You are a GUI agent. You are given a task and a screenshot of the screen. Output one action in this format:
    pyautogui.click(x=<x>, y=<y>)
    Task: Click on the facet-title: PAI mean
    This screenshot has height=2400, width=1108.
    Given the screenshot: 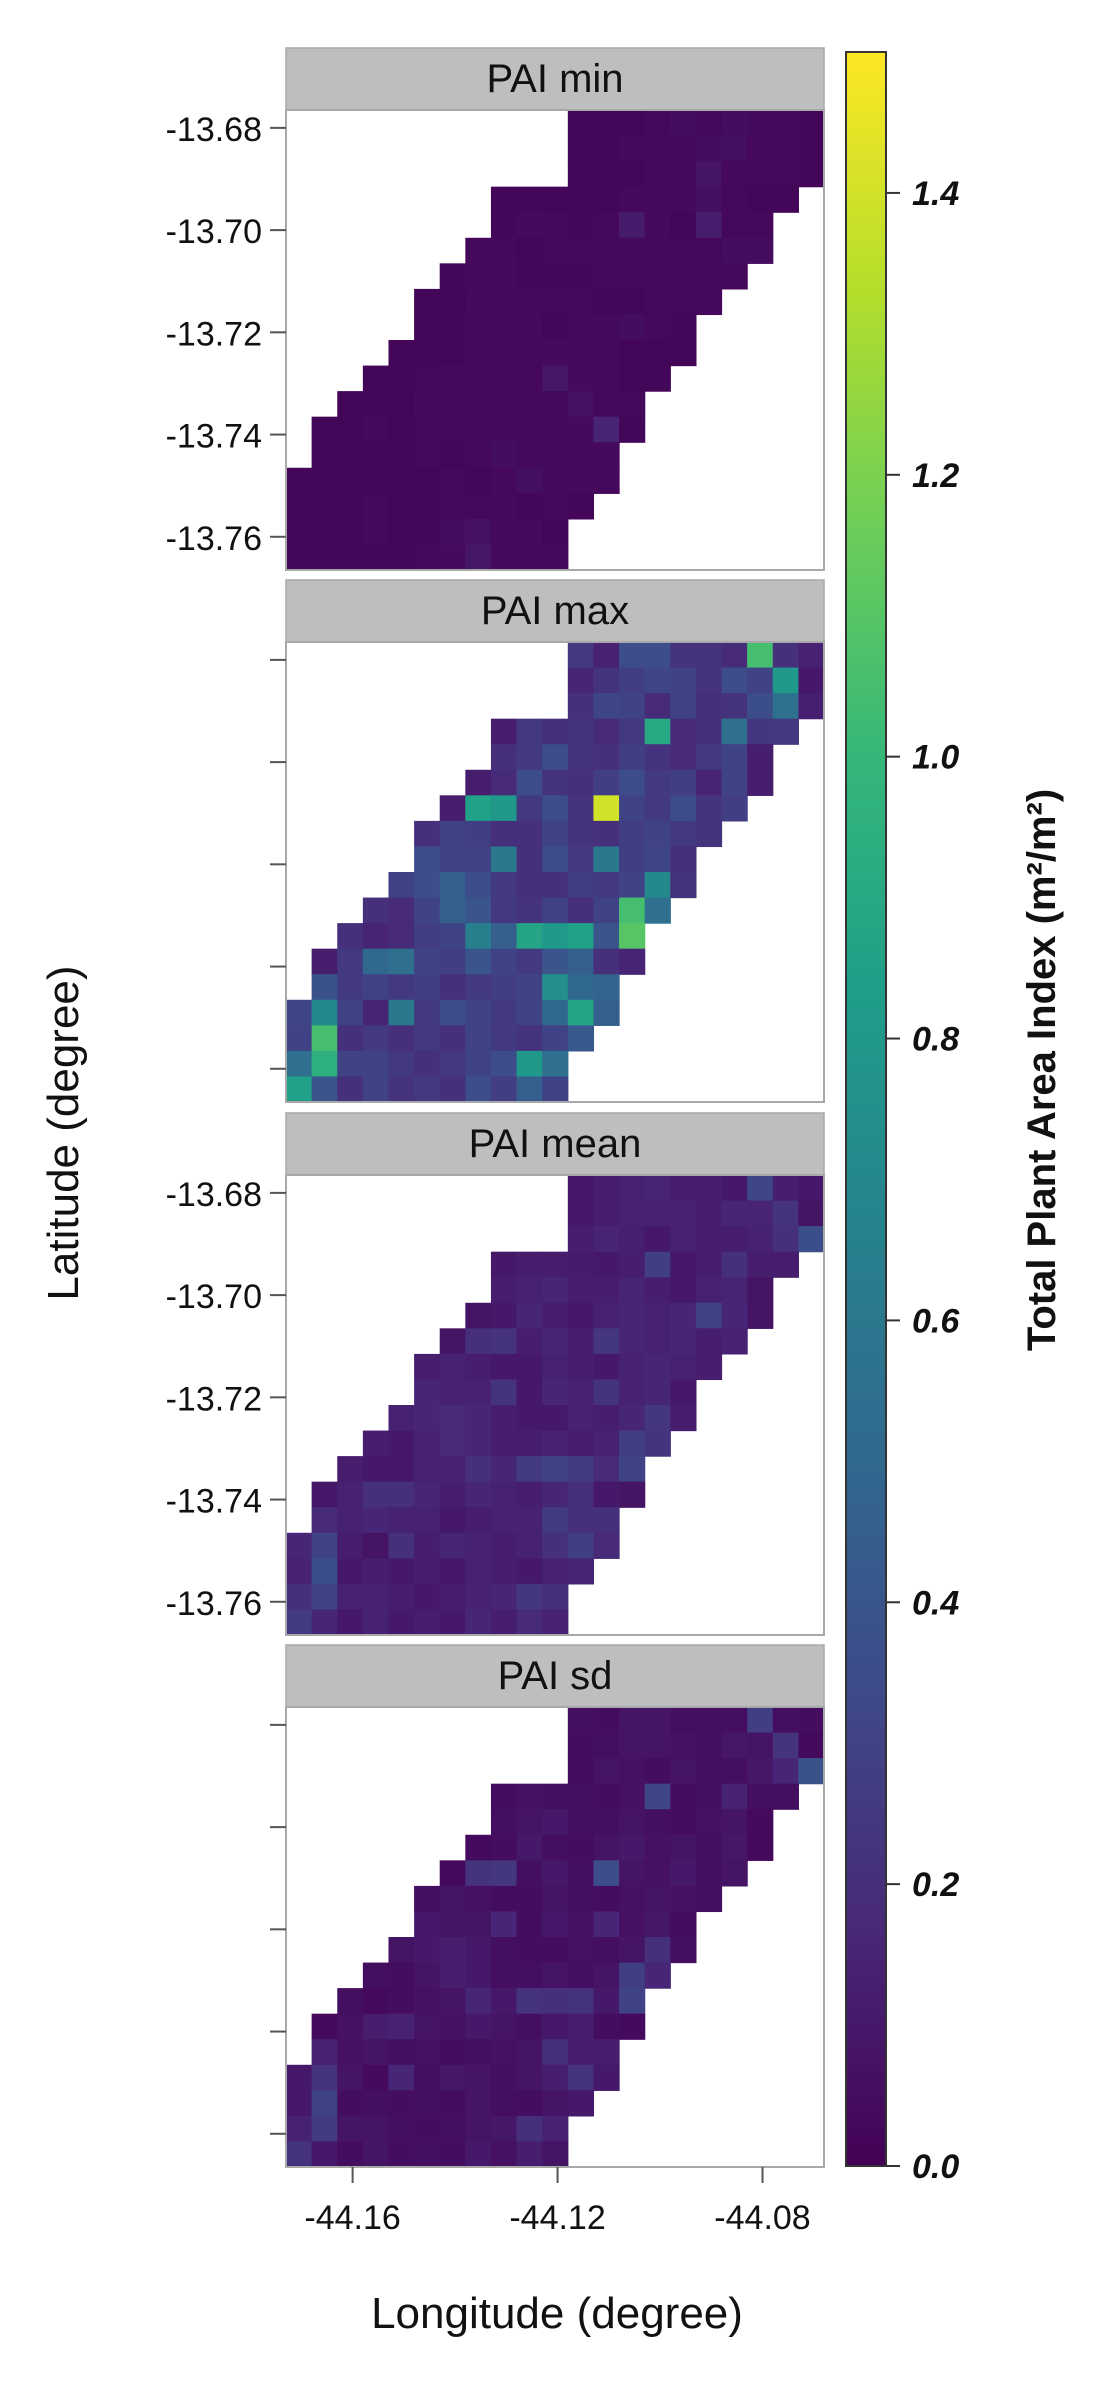 What is the action you would take?
    pyautogui.click(x=555, y=1144)
    